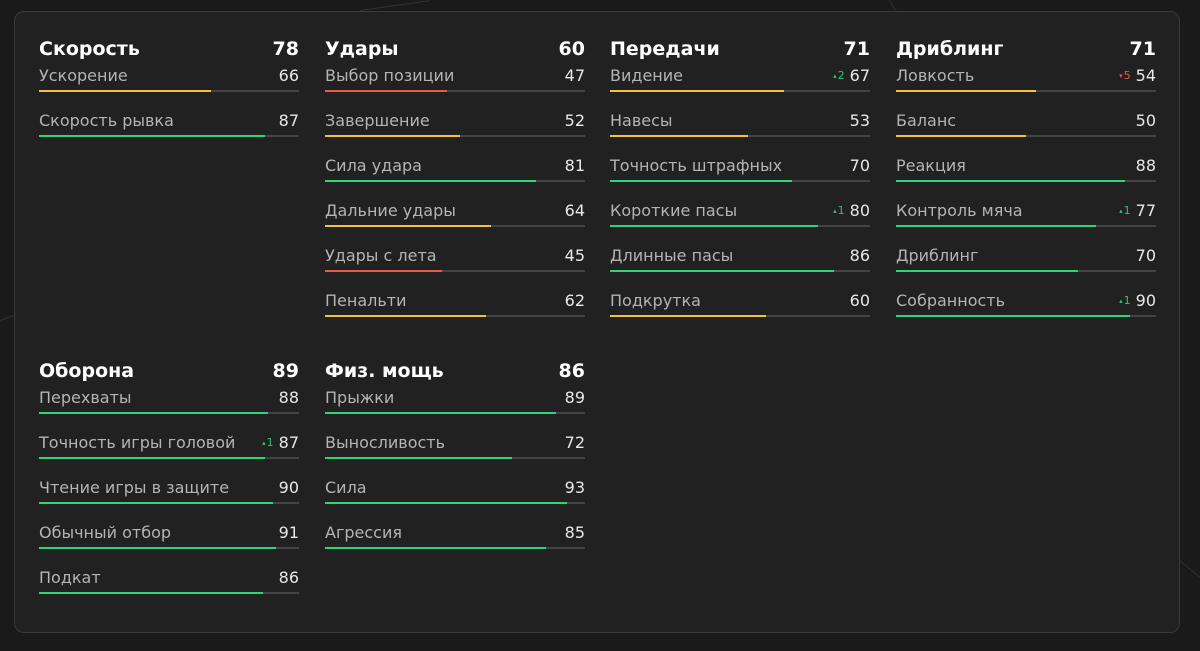 The image size is (1200, 651). What do you see at coordinates (740, 263) in the screenshot?
I see `attribute-row: Длинные пасы 86` at bounding box center [740, 263].